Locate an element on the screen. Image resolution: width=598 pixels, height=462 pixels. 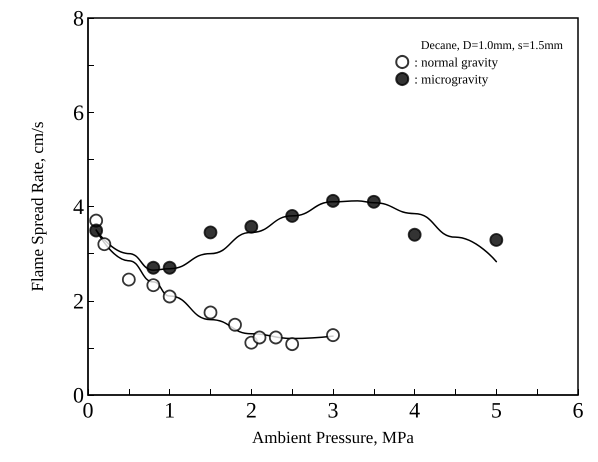
y-tick-label: 6 is located at coordinates (78, 112).